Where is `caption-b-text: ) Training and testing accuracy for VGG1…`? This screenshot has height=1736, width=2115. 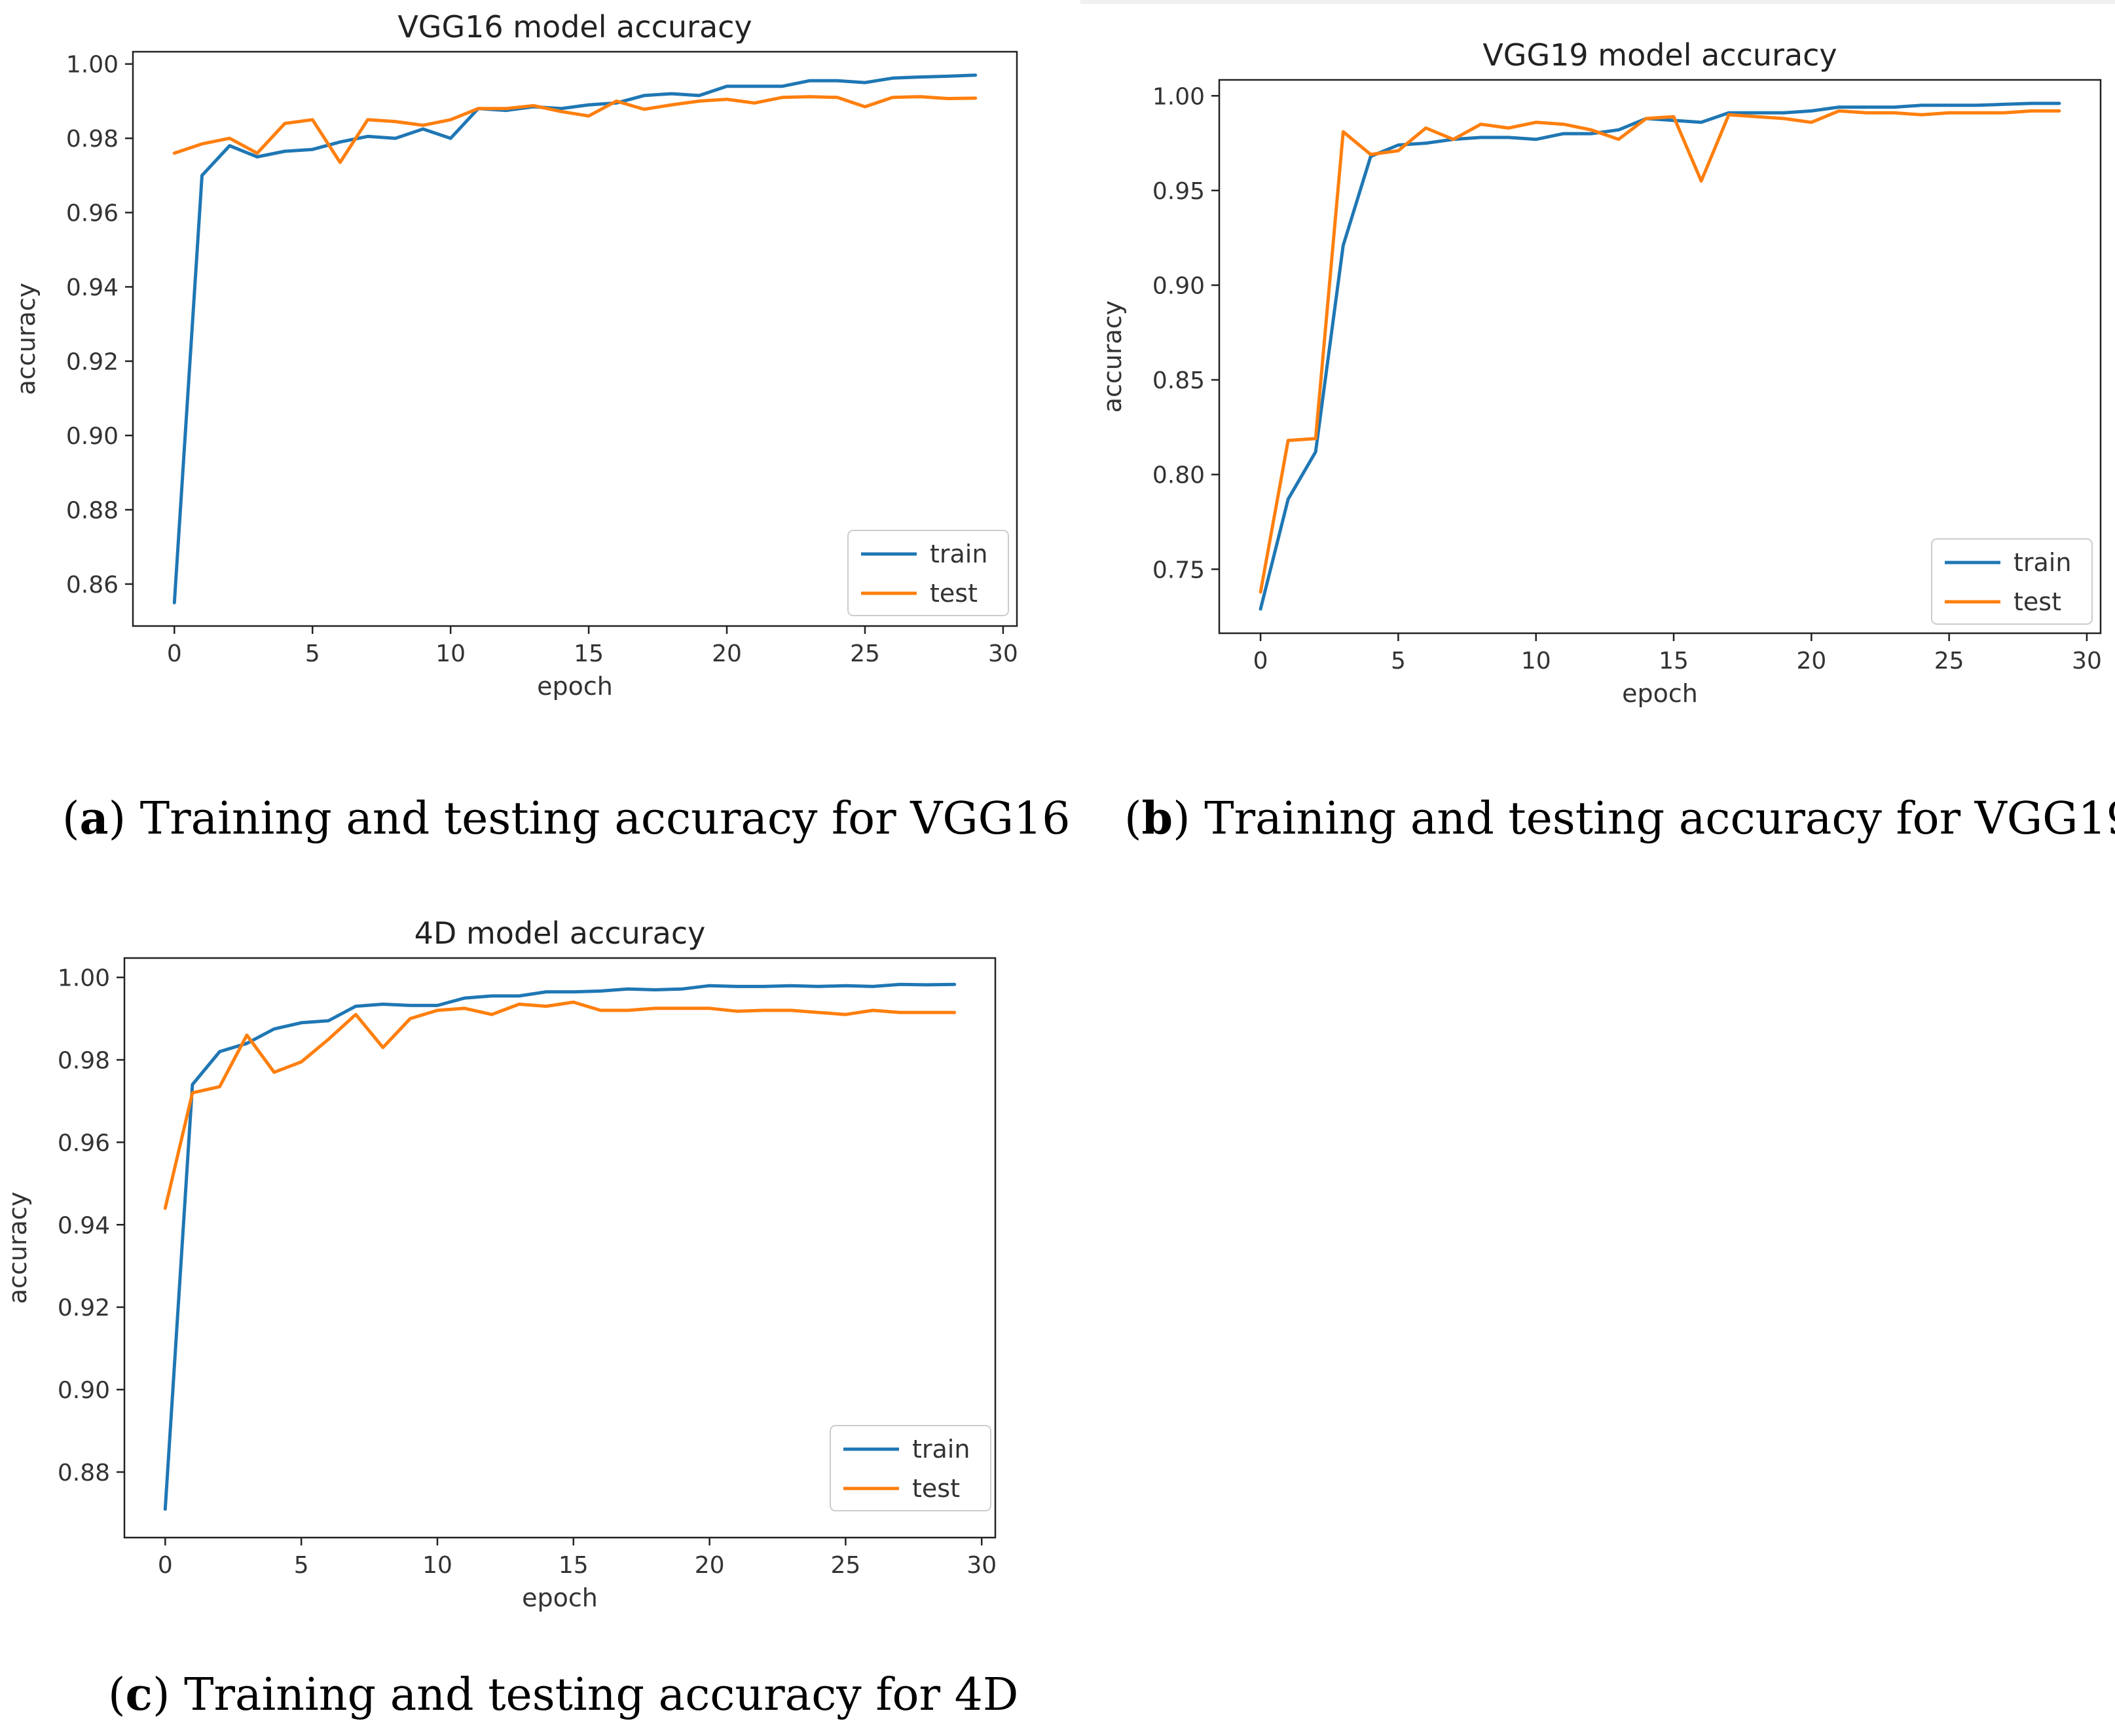
caption-b-text: ) Training and testing accuracy for VGG1… is located at coordinates (1644, 819).